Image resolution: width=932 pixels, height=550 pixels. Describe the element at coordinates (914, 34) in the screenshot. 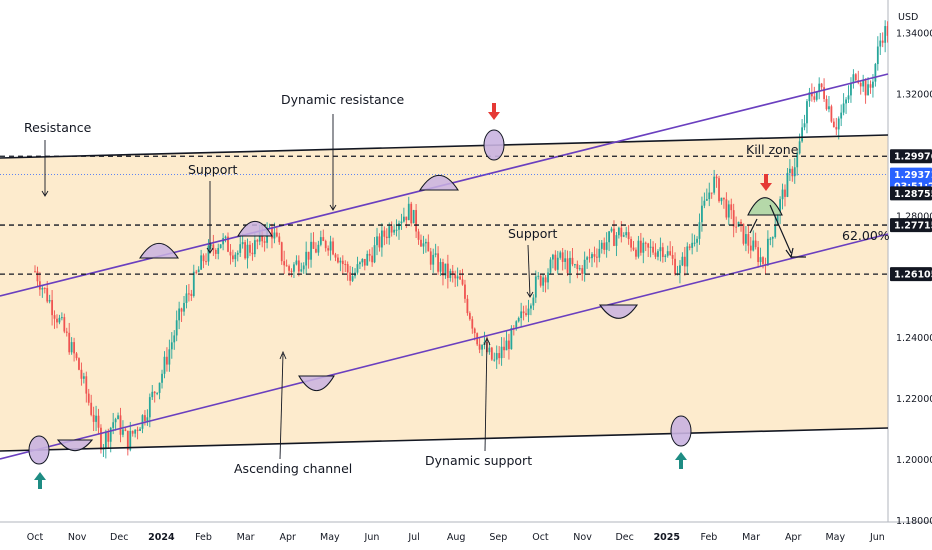

I see `y-tick-label: 1.34000` at that location.